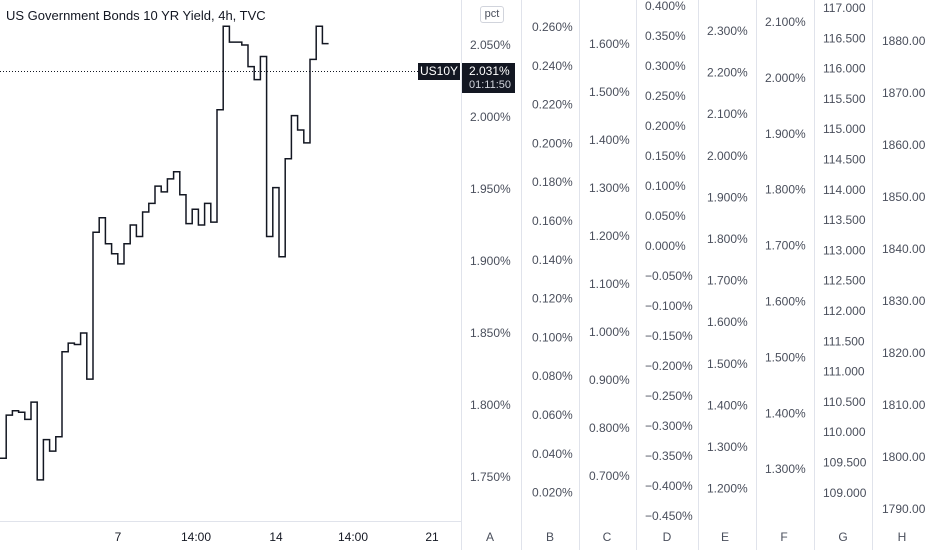 The width and height of the screenshot is (932, 550). What do you see at coordinates (844, 402) in the screenshot?
I see `scale-g-tick: 110.500` at bounding box center [844, 402].